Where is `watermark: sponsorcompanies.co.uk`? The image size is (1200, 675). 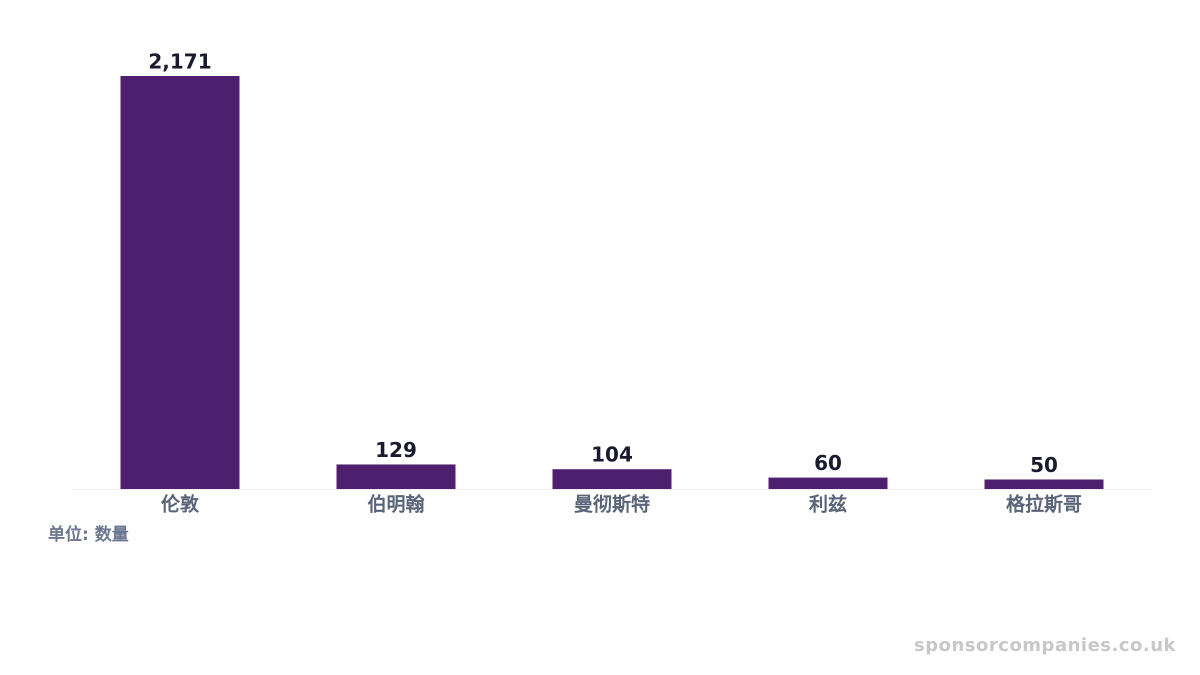
watermark: sponsorcompanies.co.uk is located at coordinates (1045, 645).